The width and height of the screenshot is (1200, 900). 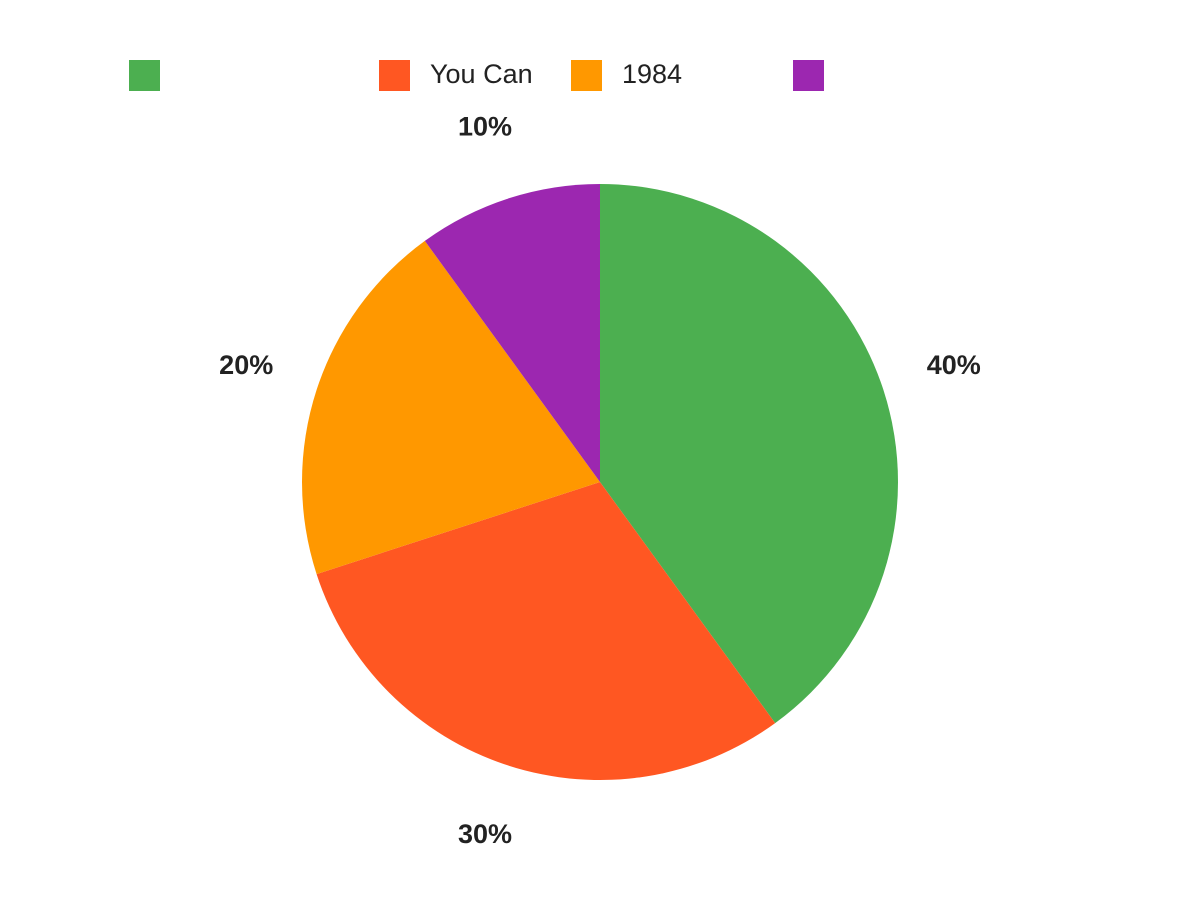 What do you see at coordinates (652, 74) in the screenshot?
I see `legend-text: 1984` at bounding box center [652, 74].